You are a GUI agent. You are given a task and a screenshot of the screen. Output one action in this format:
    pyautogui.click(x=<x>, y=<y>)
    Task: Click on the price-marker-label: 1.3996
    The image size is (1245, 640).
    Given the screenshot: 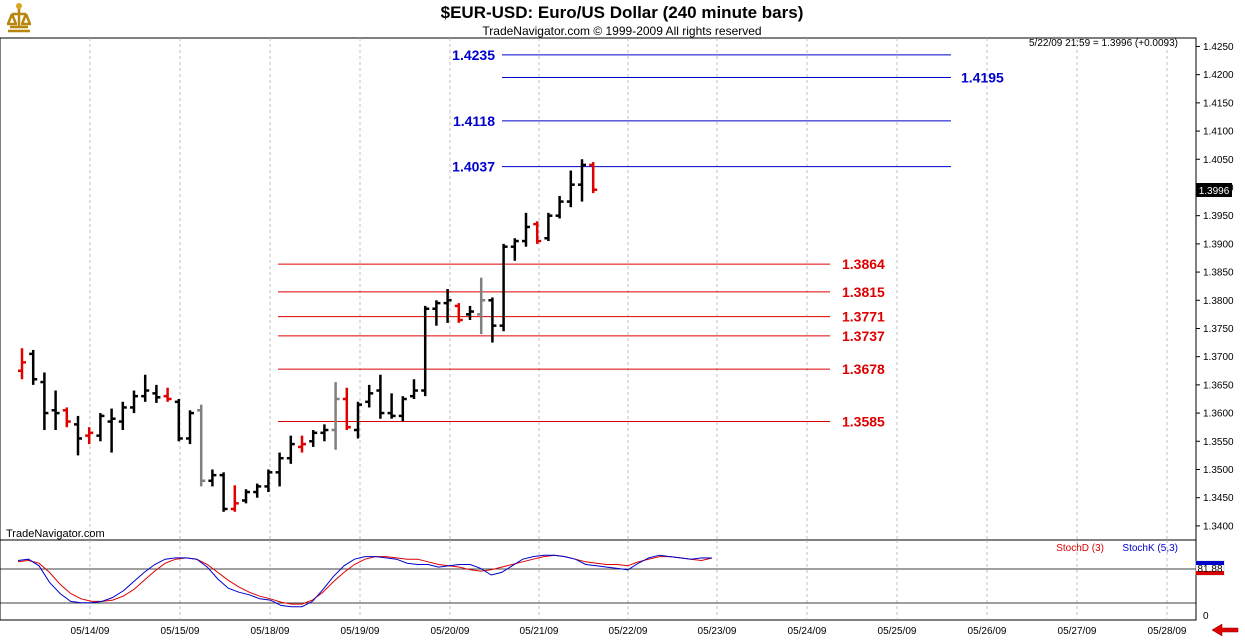 What is the action you would take?
    pyautogui.click(x=1214, y=191)
    